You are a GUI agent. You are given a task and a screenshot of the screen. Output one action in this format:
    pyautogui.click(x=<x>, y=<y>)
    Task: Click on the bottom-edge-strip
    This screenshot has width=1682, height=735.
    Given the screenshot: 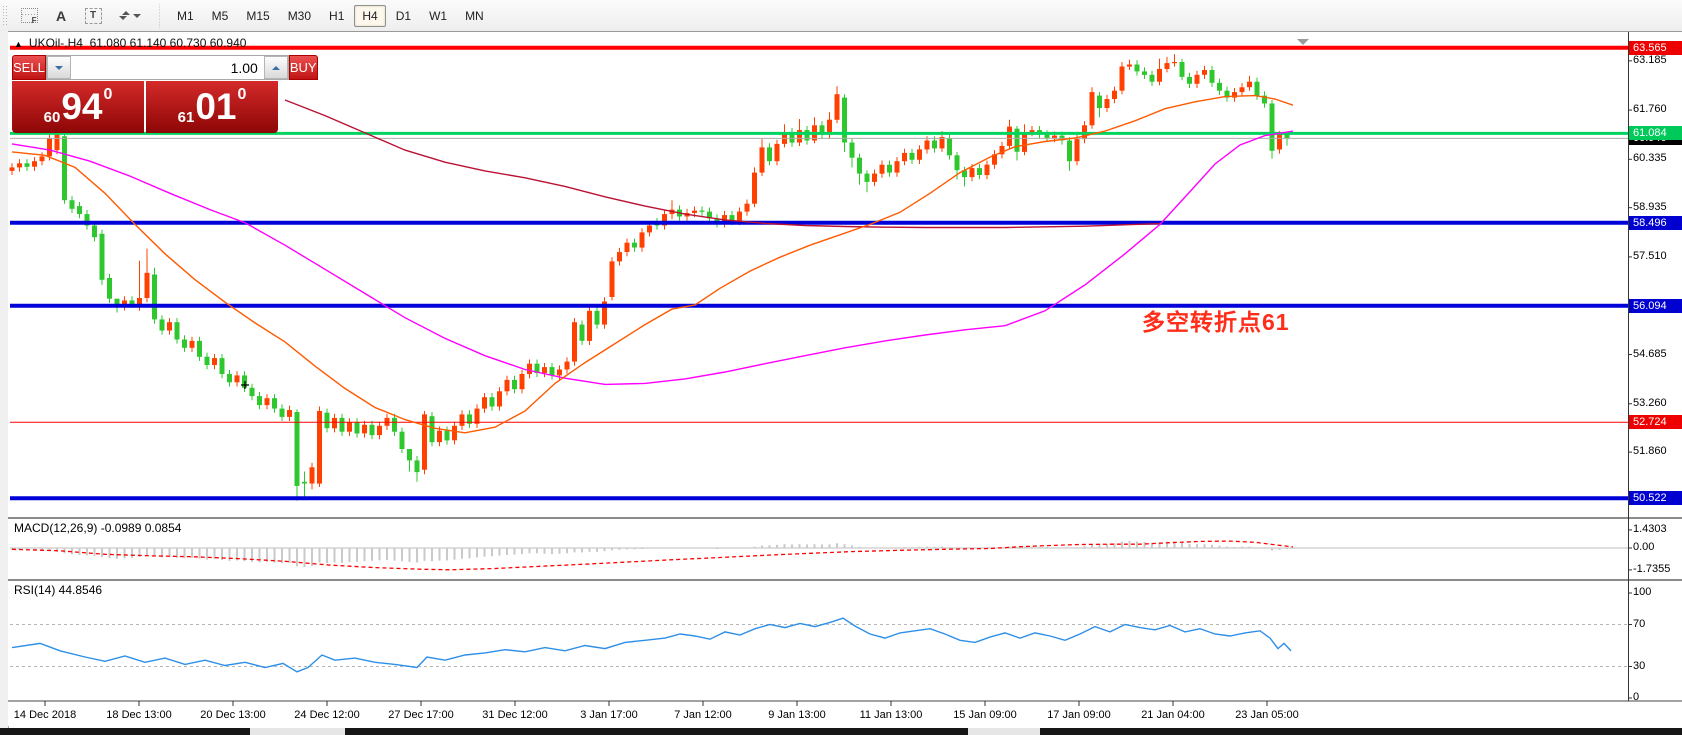 What is the action you would take?
    pyautogui.click(x=841, y=731)
    